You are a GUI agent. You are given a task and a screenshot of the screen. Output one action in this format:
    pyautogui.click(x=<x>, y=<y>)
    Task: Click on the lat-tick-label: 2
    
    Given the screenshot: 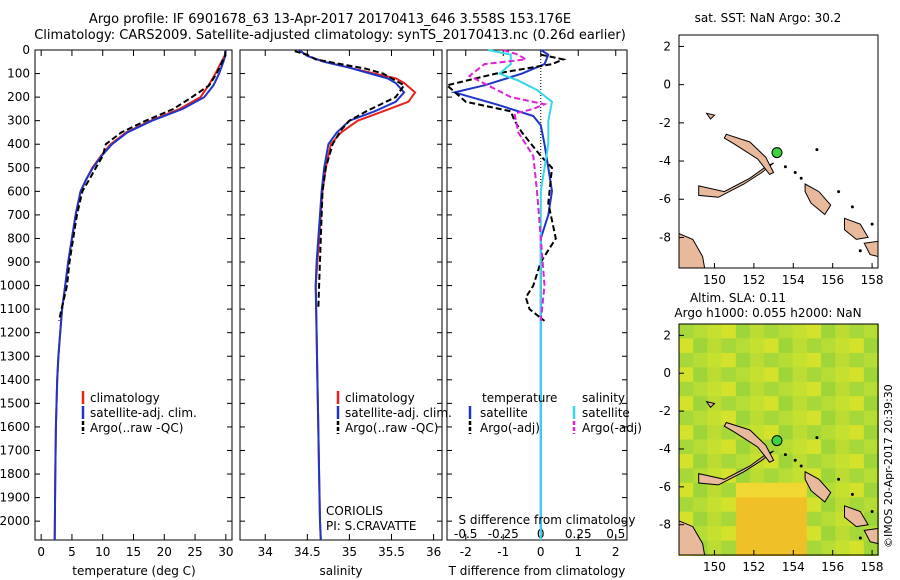 What is the action you would take?
    pyautogui.click(x=667, y=46)
    